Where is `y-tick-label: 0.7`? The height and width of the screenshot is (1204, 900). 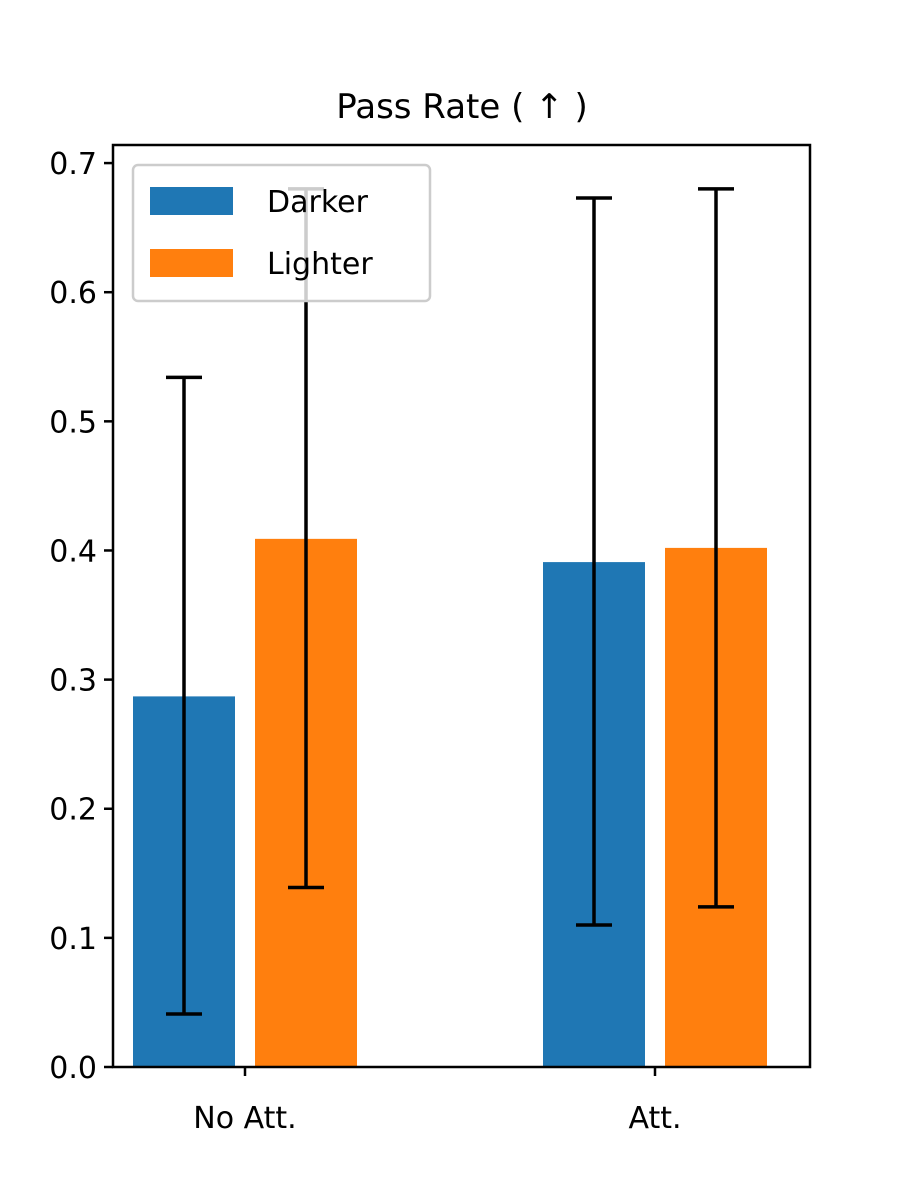 y-tick-label: 0.7 is located at coordinates (73, 164).